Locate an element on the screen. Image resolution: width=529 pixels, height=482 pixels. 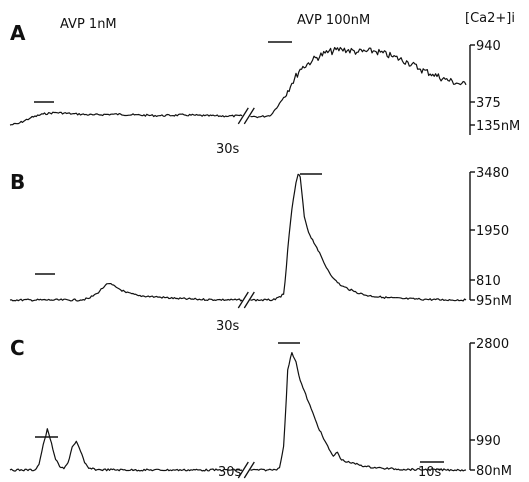
stimulus-label-high: AVP 100nM is located at coordinates (333, 20).